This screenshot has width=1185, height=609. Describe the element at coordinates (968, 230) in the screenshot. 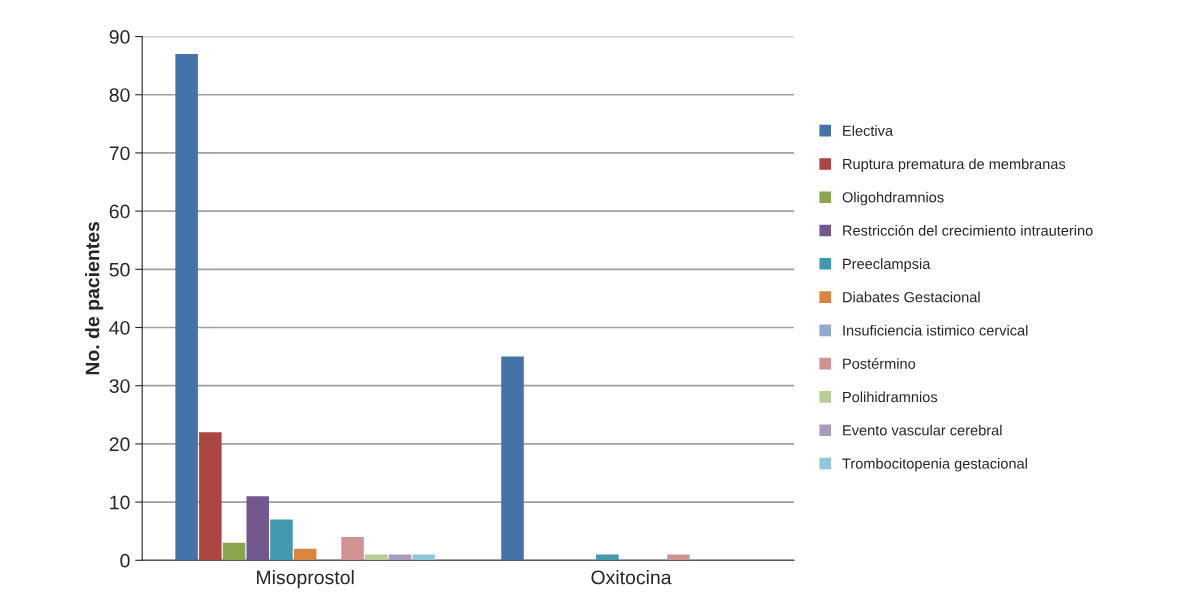

I see `legend-label: Restricción del crecimiento intrauterino` at that location.